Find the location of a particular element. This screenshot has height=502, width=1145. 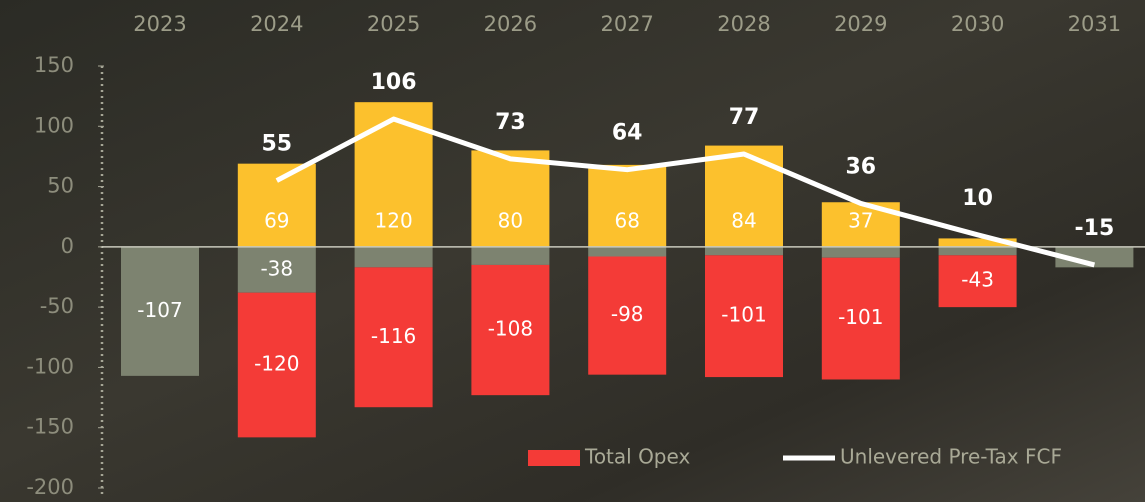

data-label: -98 is located at coordinates (627, 314).